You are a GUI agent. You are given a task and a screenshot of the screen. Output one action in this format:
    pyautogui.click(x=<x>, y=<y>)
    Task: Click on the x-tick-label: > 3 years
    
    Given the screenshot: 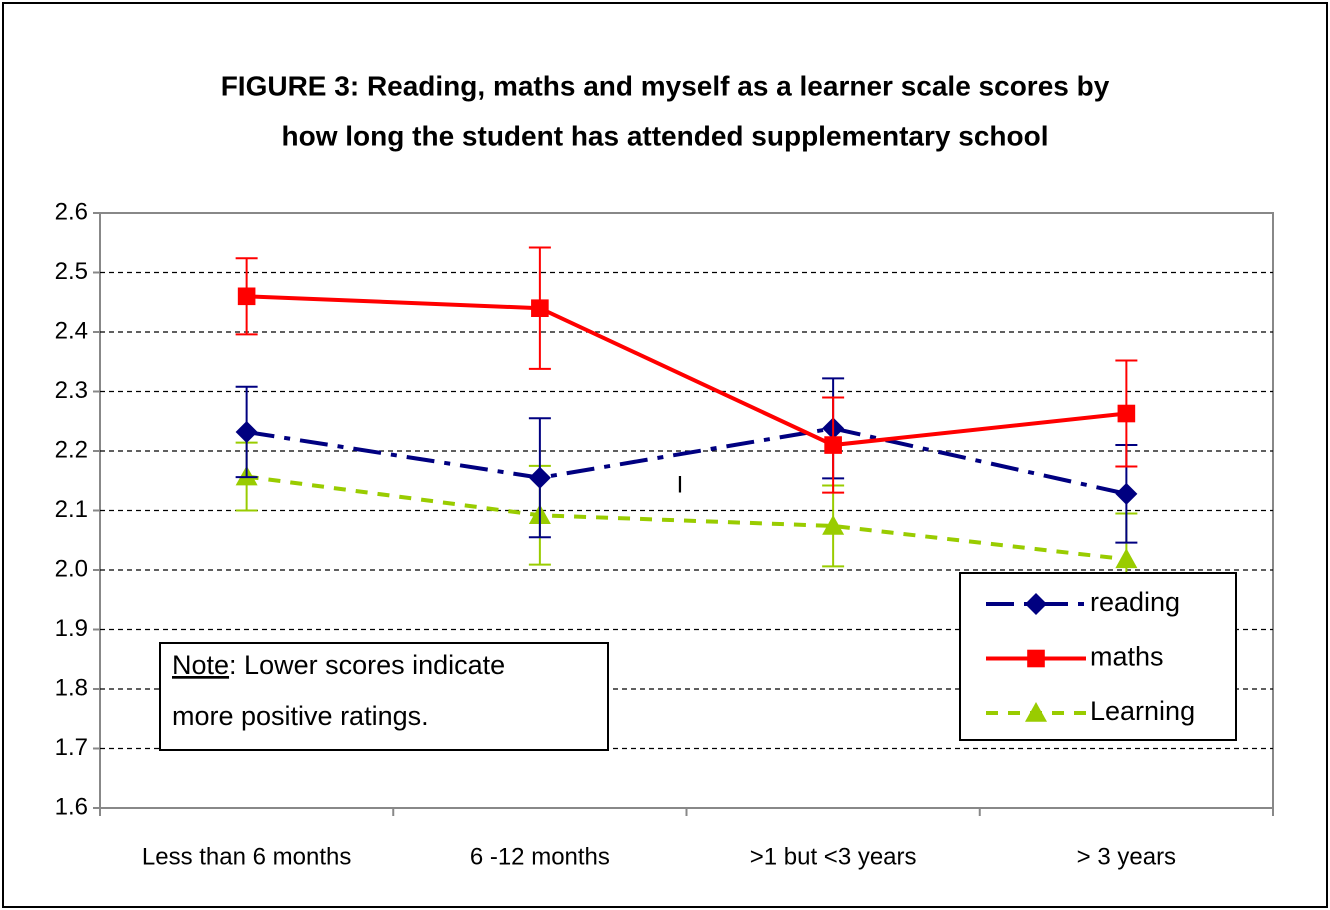 What is the action you would take?
    pyautogui.click(x=1126, y=856)
    